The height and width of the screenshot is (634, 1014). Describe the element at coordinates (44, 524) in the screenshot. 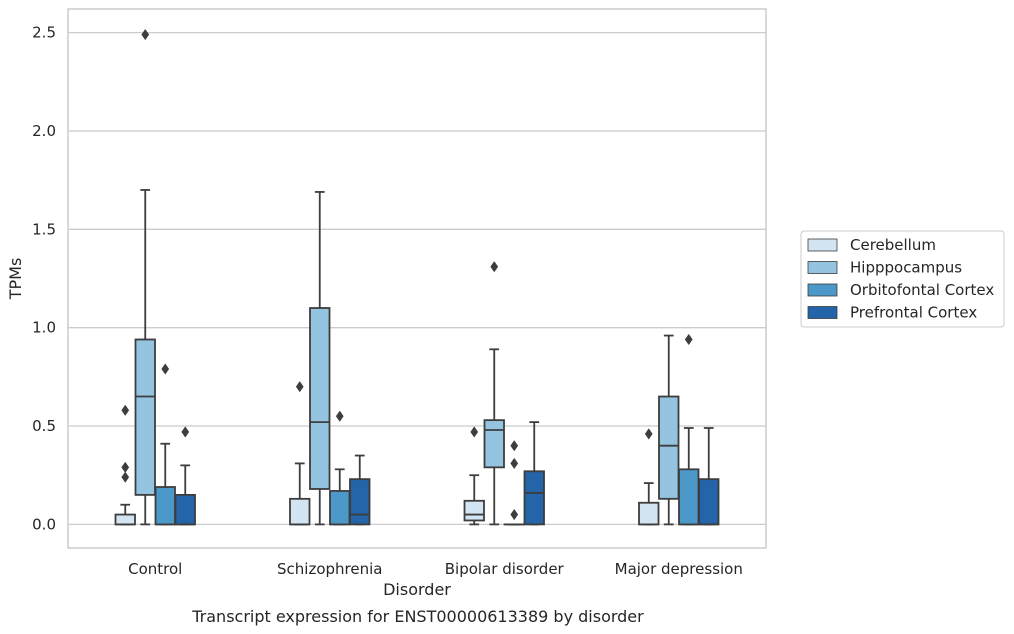

I see `y-tick-label: 0.0` at that location.